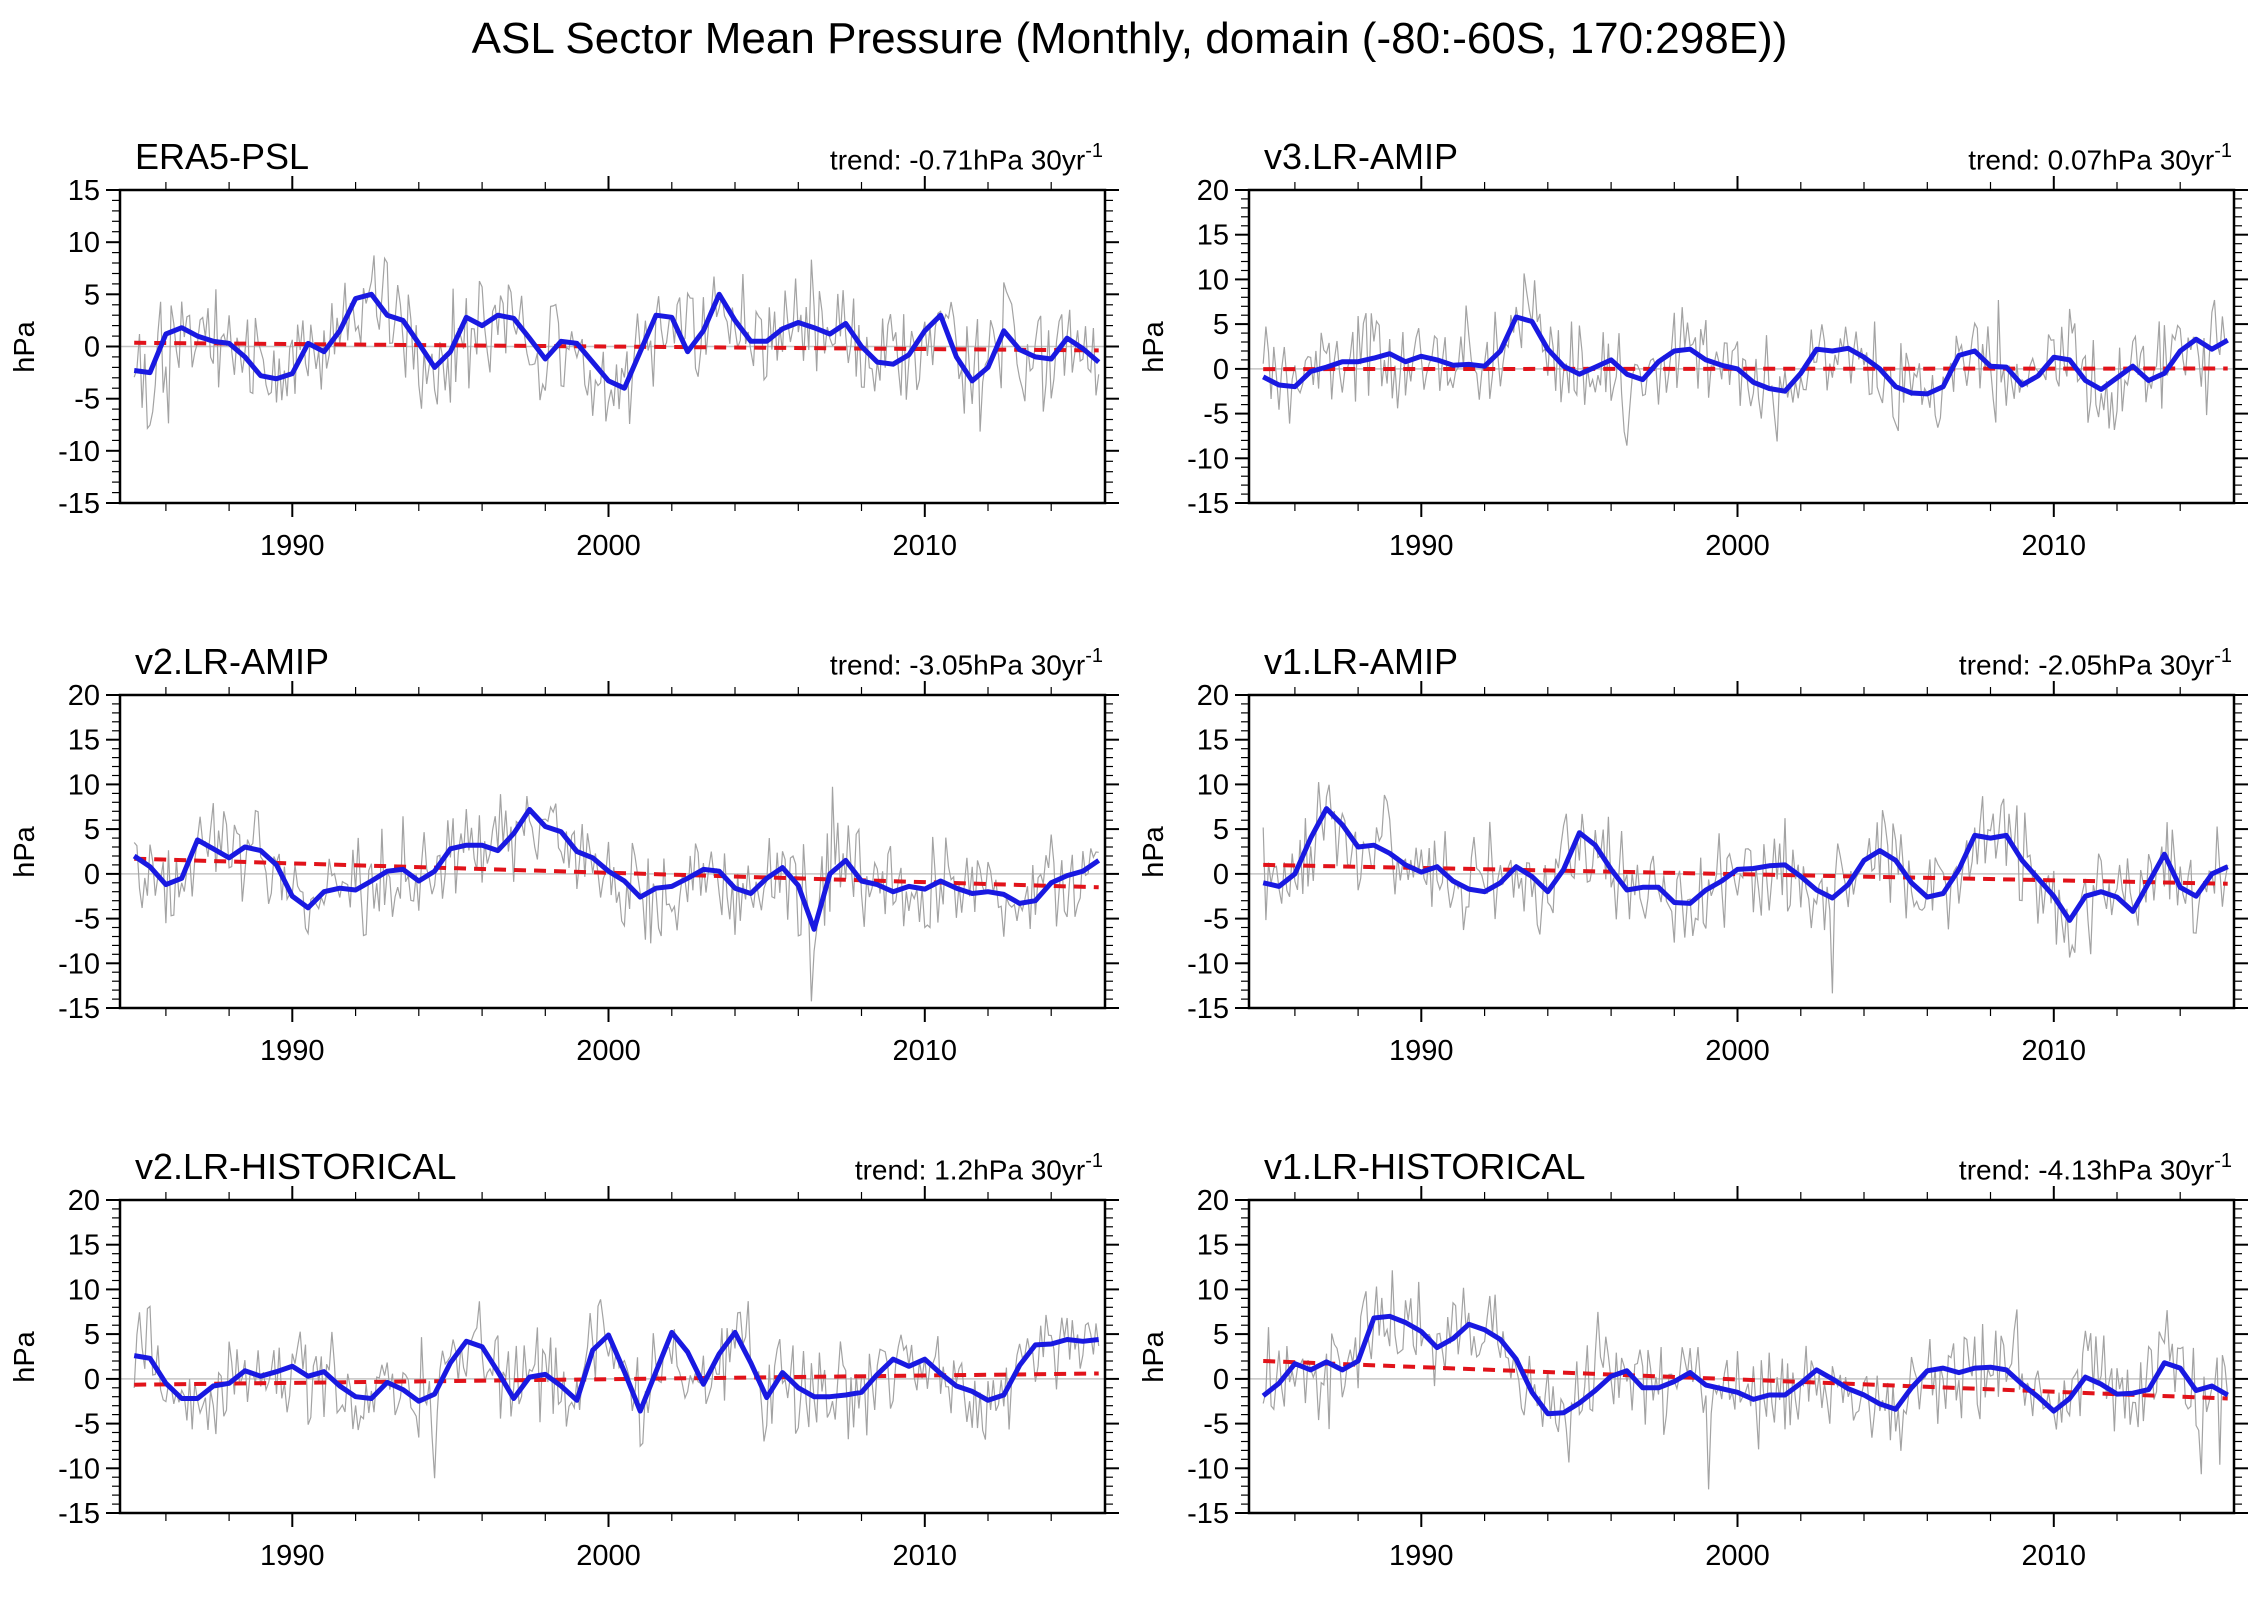 This screenshot has height=1603, width=2259. I want to click on plot-v1-lr-amip: -15 -10 -5 0 5 10 15 20 1990 2000 2010 hPa, so click(1693, 873).